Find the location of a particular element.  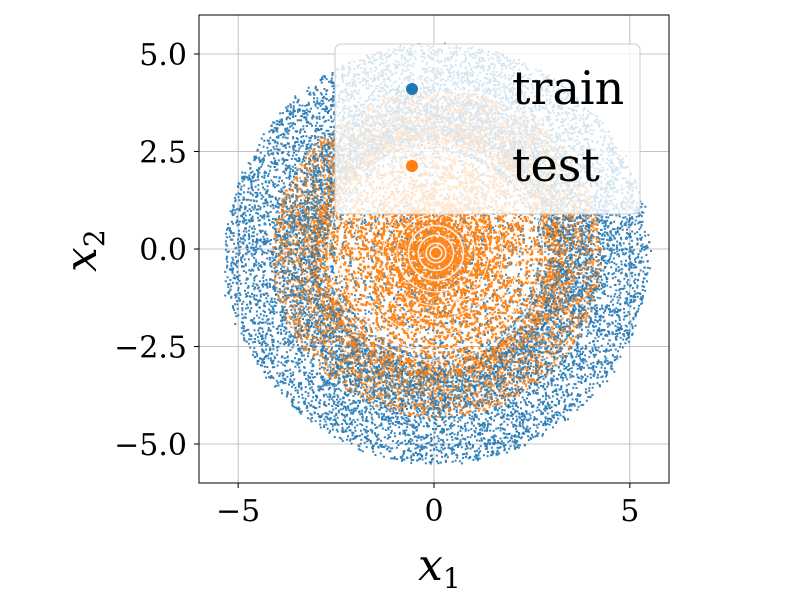

x-axis-label: x1 is located at coordinates (439, 567).